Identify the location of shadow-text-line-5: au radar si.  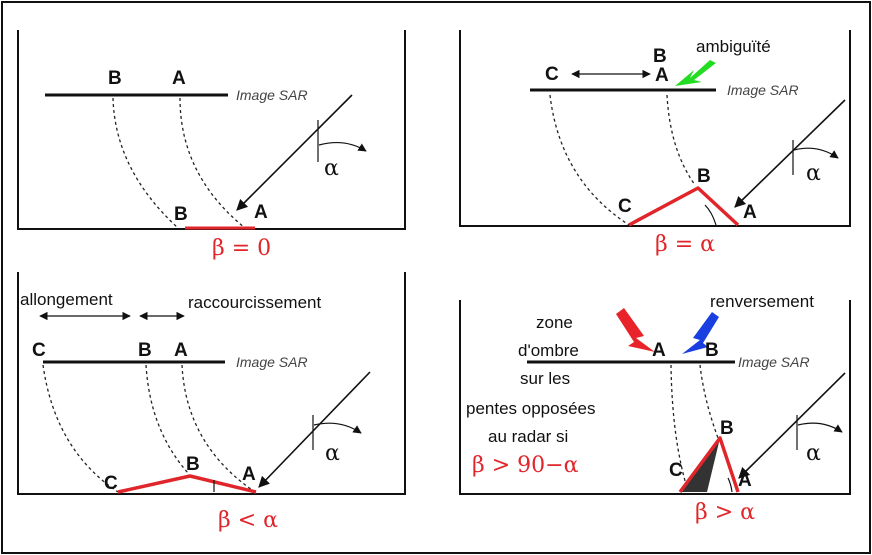
(528, 436).